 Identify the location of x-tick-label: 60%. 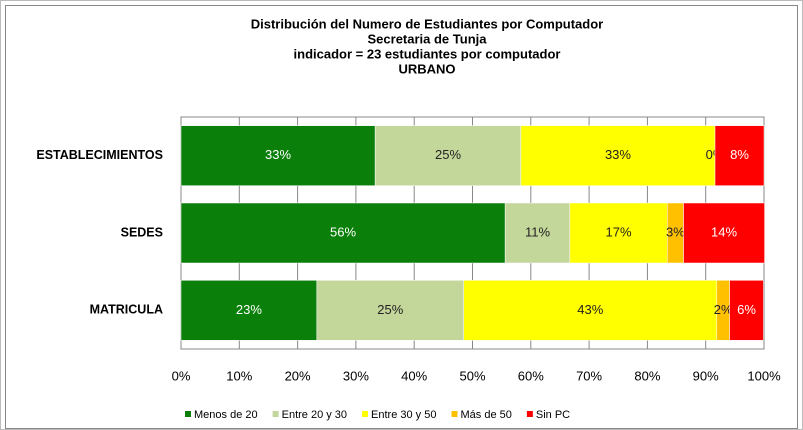
(531, 375).